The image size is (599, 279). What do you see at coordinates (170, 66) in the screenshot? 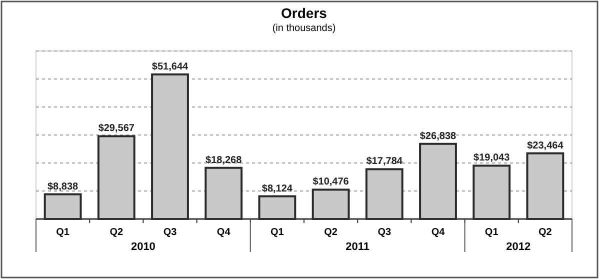
I see `data-label: $51,644` at bounding box center [170, 66].